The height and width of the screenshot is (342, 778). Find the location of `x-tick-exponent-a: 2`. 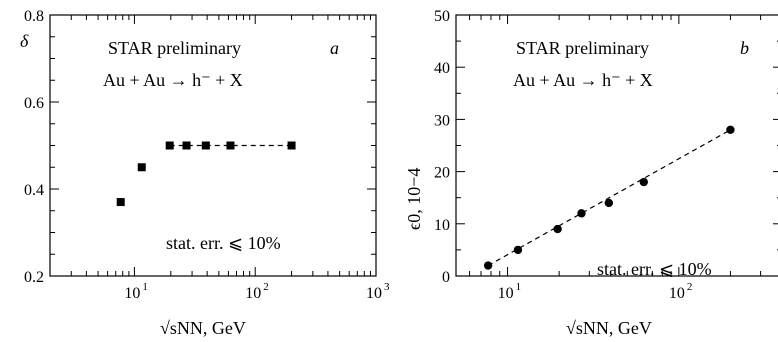

x-tick-exponent-a: 2 is located at coordinates (266, 287).